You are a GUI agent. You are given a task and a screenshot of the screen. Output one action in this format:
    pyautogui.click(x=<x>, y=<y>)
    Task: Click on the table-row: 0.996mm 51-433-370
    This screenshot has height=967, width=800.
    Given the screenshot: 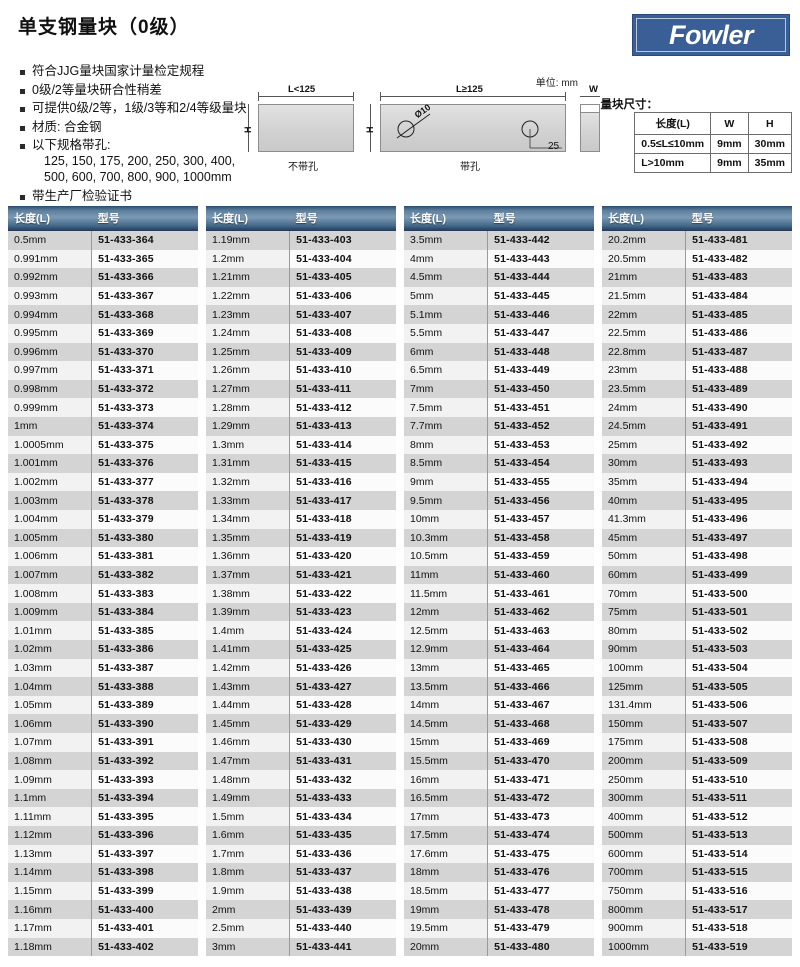 What is the action you would take?
    pyautogui.click(x=103, y=352)
    